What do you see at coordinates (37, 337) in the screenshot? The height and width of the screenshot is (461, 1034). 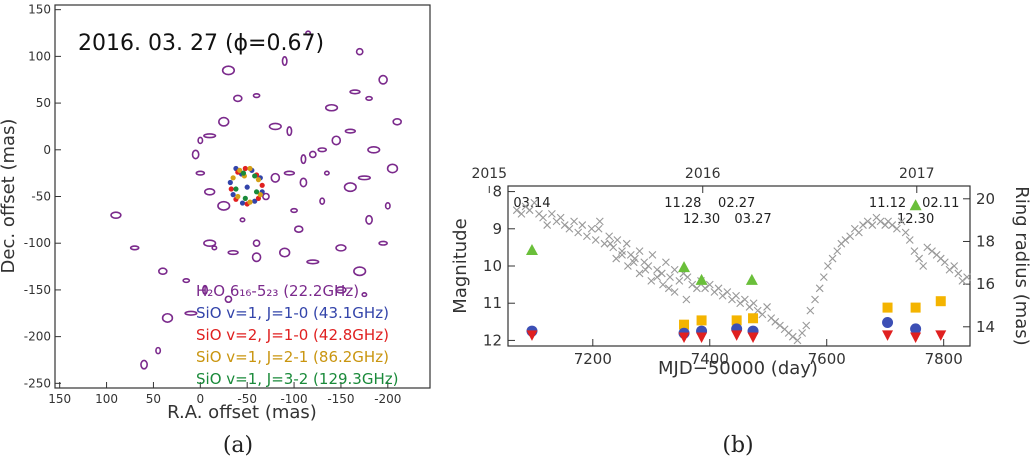 I see `y-tick-label: -200` at bounding box center [37, 337].